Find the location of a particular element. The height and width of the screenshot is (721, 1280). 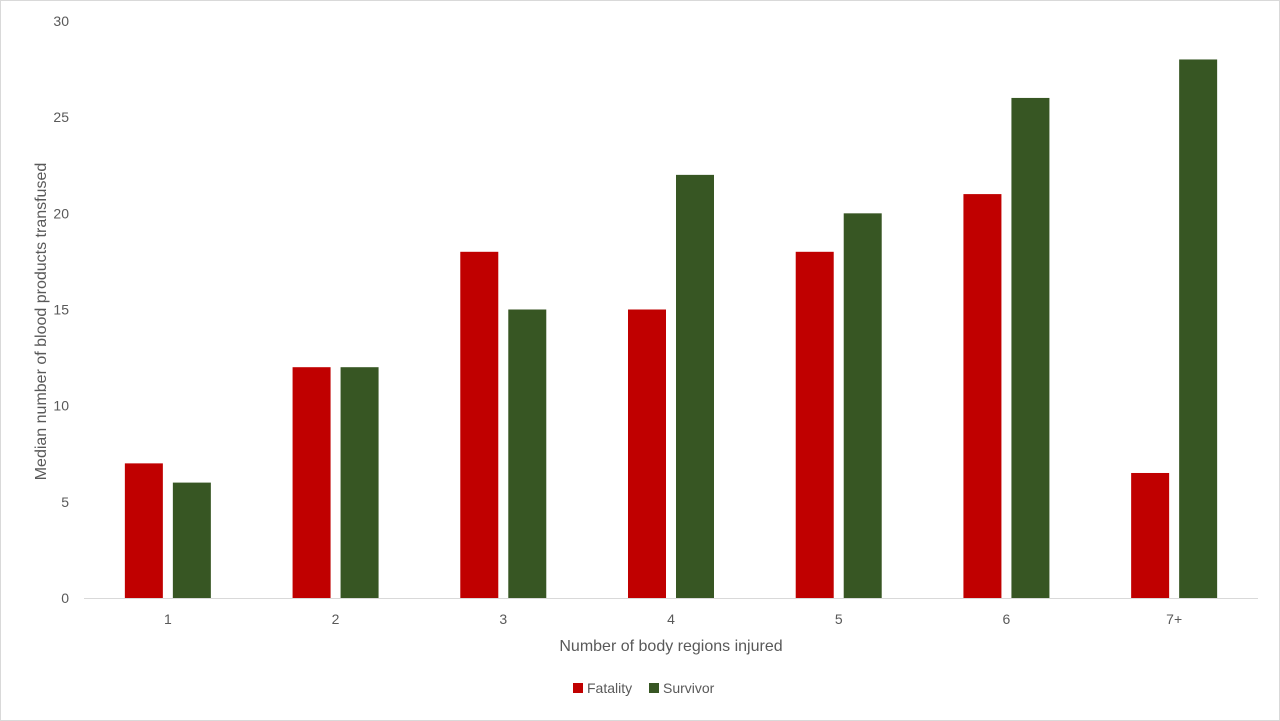

x-tick-label: 3 is located at coordinates (503, 619).